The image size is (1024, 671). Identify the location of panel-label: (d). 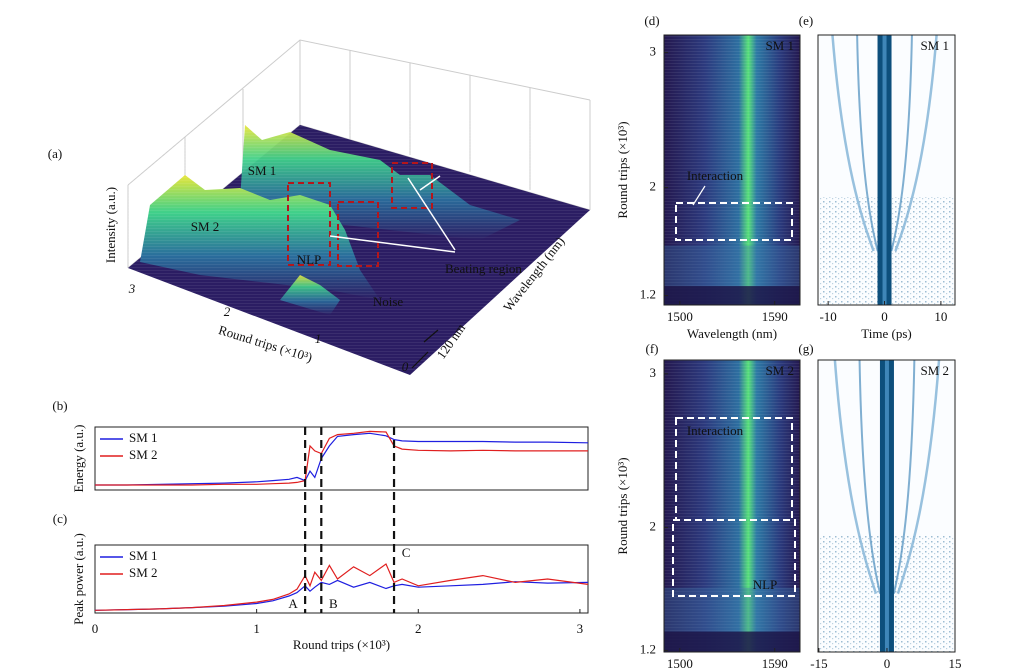
(651, 20).